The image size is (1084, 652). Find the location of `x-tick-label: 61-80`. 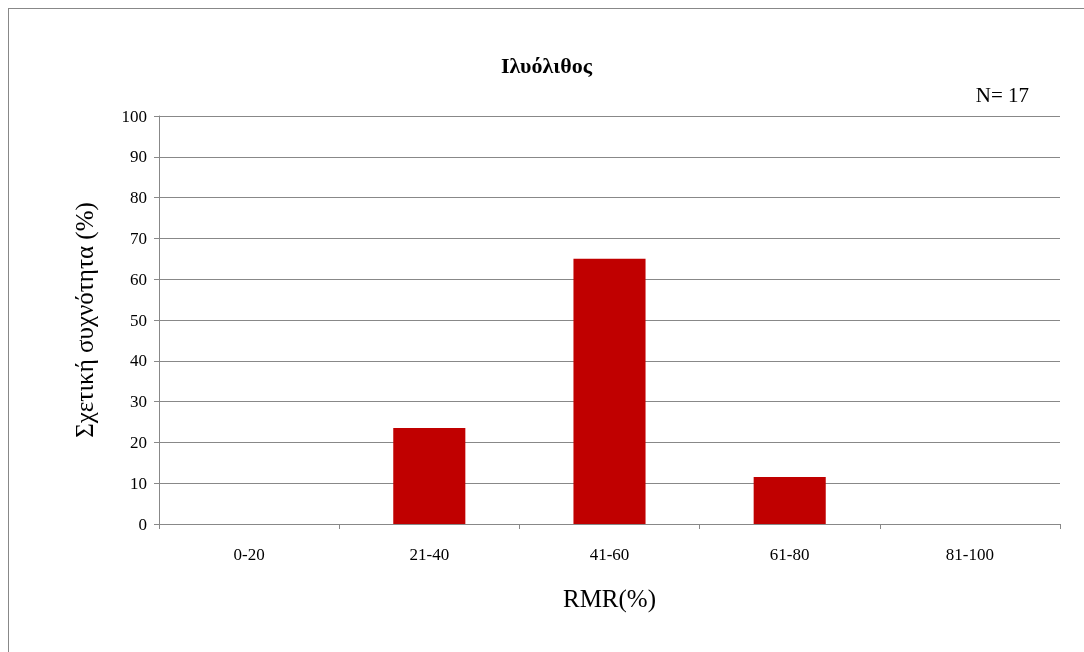

x-tick-label: 61-80 is located at coordinates (789, 554).